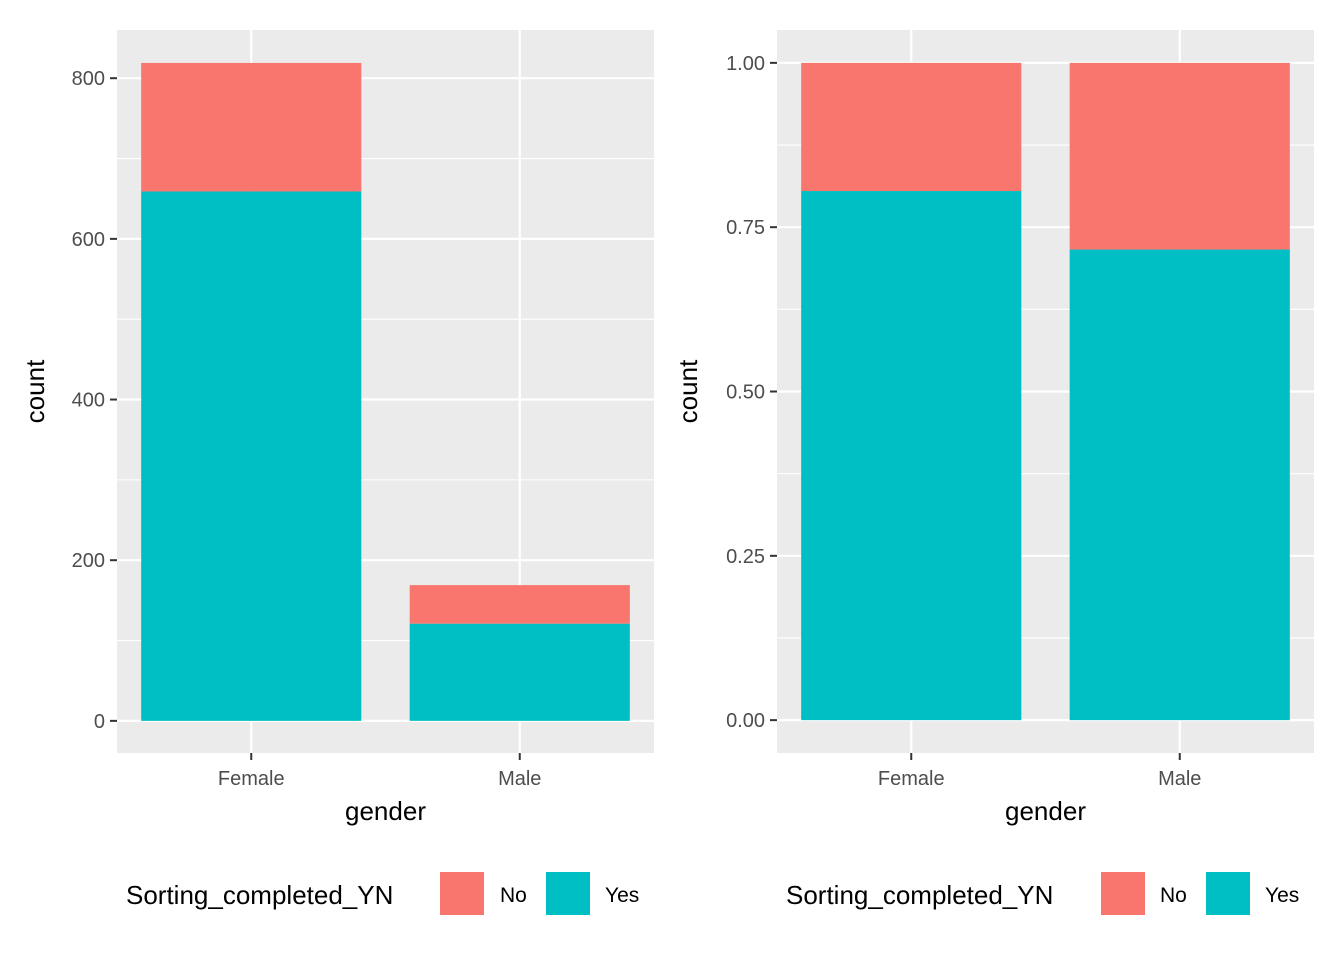 This screenshot has width=1344, height=960. I want to click on y-tick-label: 1.00, so click(745, 64).